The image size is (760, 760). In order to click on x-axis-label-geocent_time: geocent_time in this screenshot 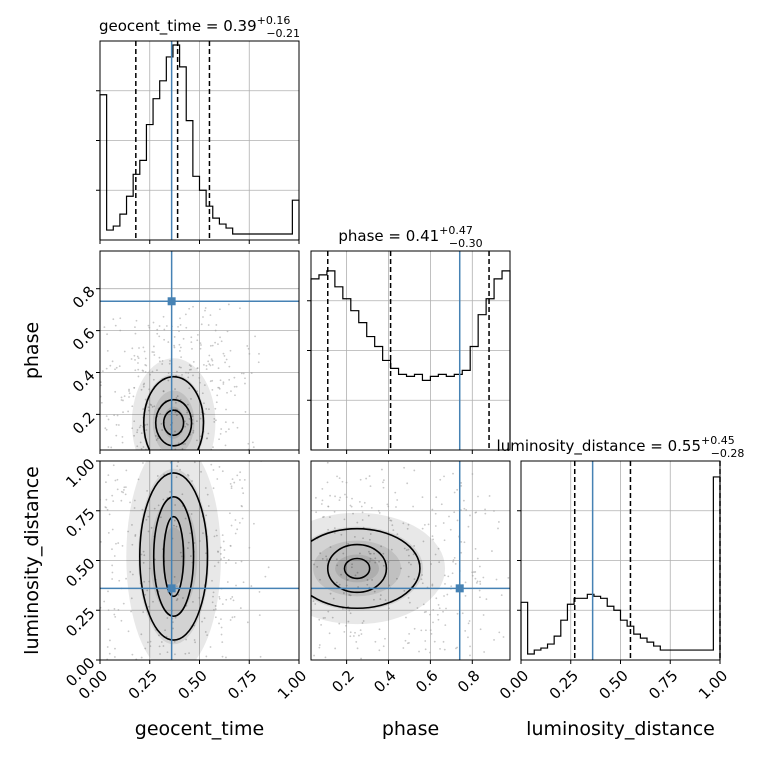, I will do `click(199, 729)`.